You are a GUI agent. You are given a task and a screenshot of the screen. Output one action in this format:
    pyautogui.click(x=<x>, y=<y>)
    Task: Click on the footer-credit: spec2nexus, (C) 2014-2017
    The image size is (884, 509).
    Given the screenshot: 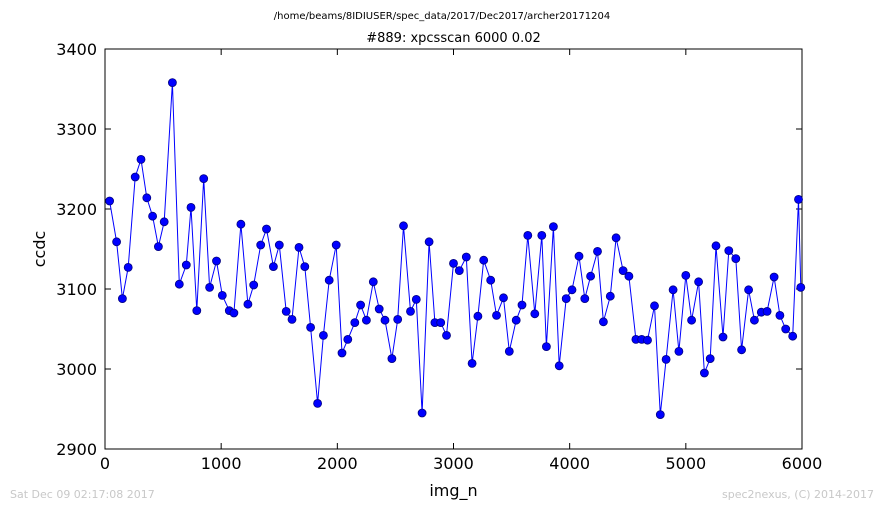 What is the action you would take?
    pyautogui.click(x=798, y=494)
    